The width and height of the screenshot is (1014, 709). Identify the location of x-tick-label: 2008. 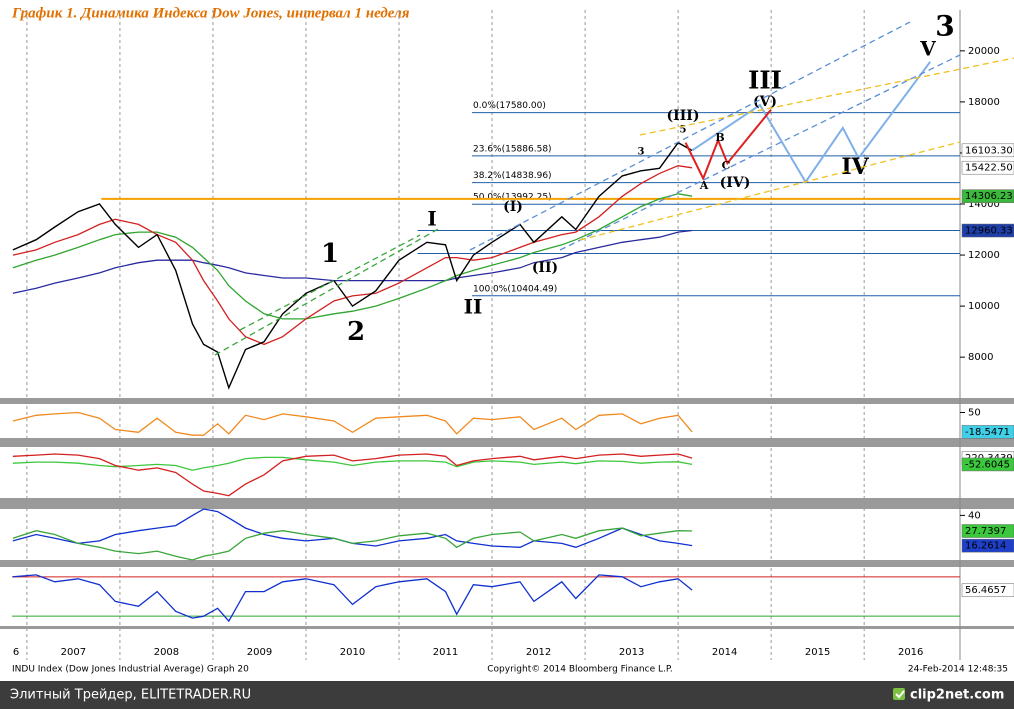
(166, 652).